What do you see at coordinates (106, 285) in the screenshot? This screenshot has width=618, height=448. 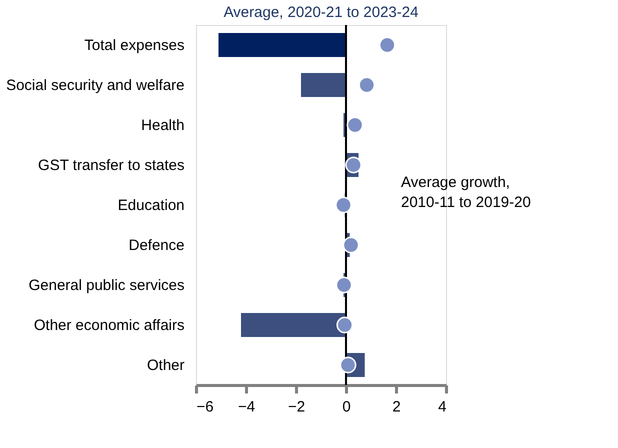 I see `y-tick-label: General public services` at bounding box center [106, 285].